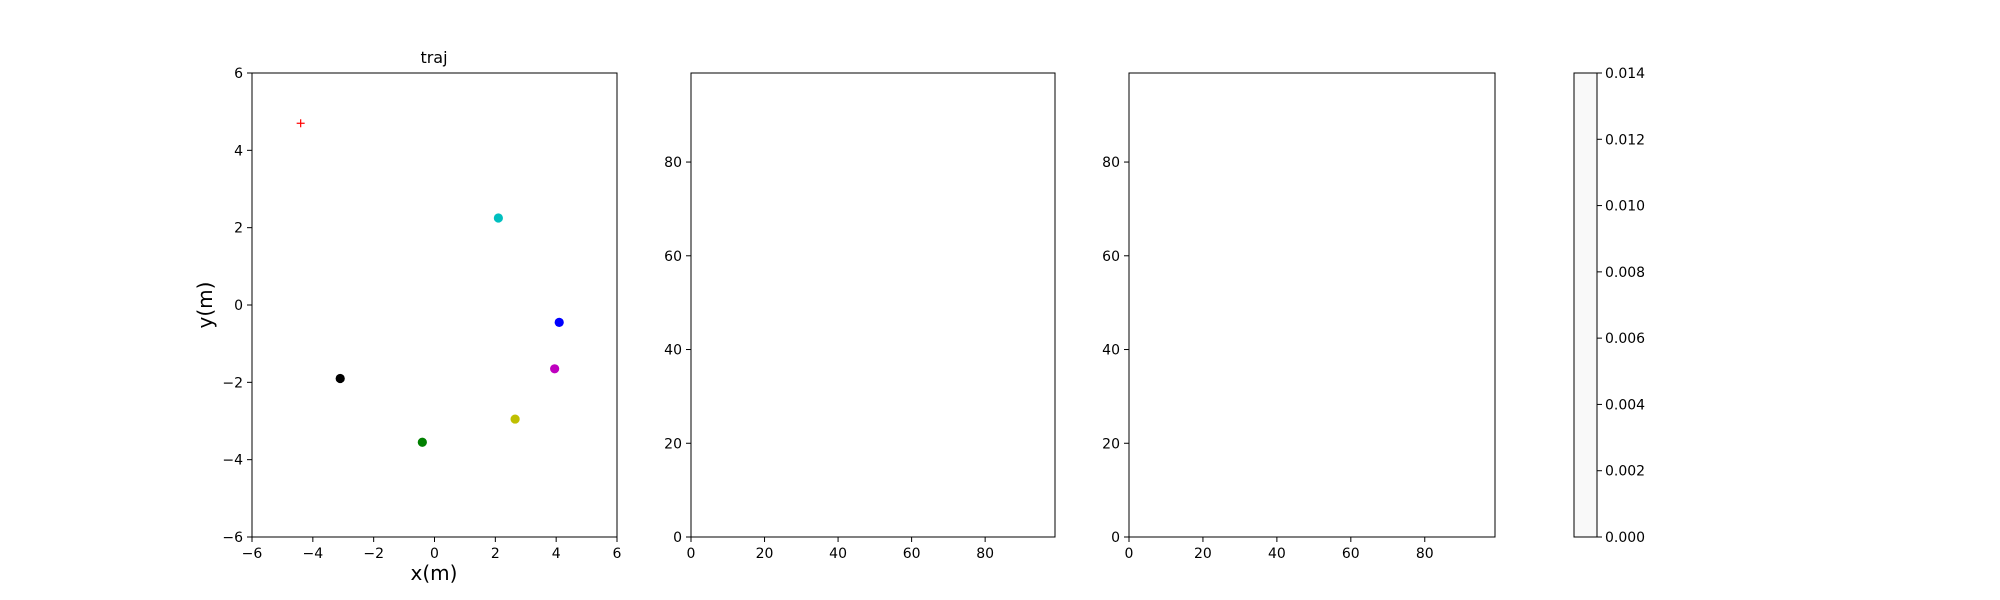 The height and width of the screenshot is (600, 2000). What do you see at coordinates (300, 123) in the screenshot?
I see `start-marker-plus` at bounding box center [300, 123].